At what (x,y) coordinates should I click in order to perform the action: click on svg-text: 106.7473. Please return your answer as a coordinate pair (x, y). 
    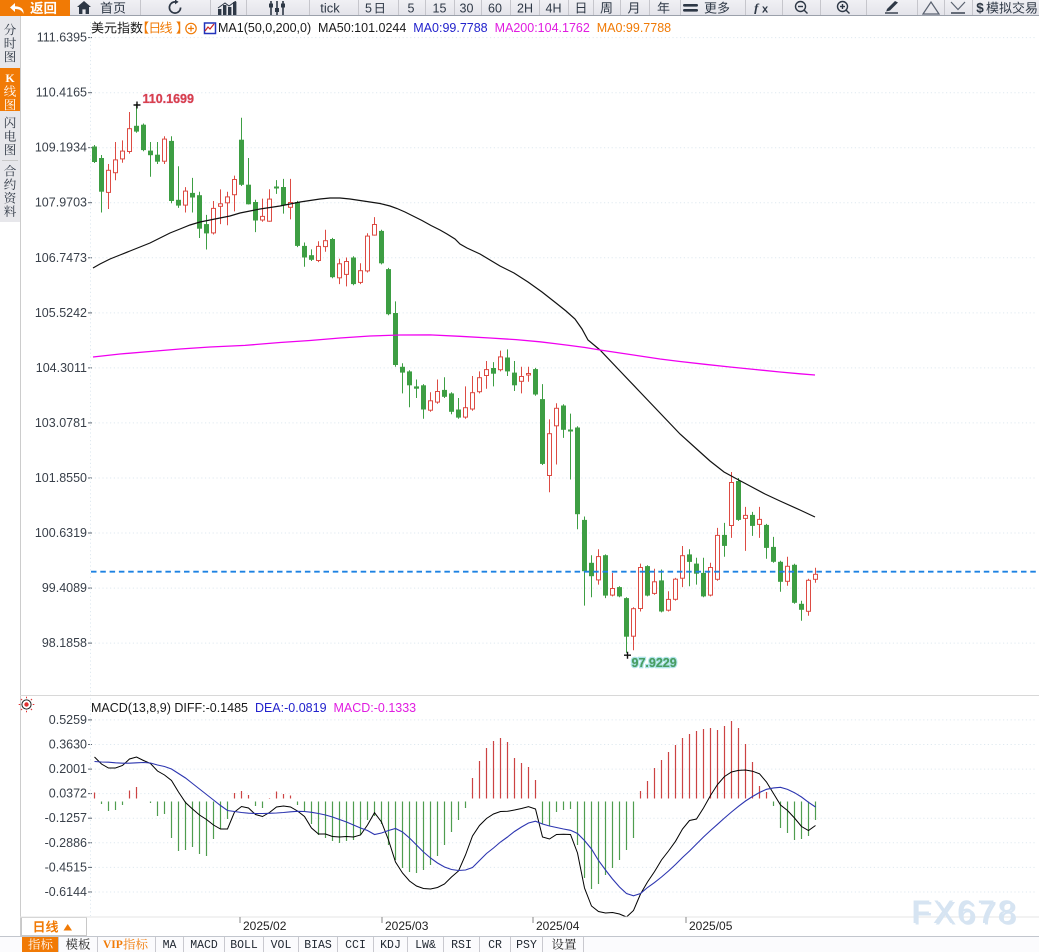
    Looking at the image, I should click on (61, 258).